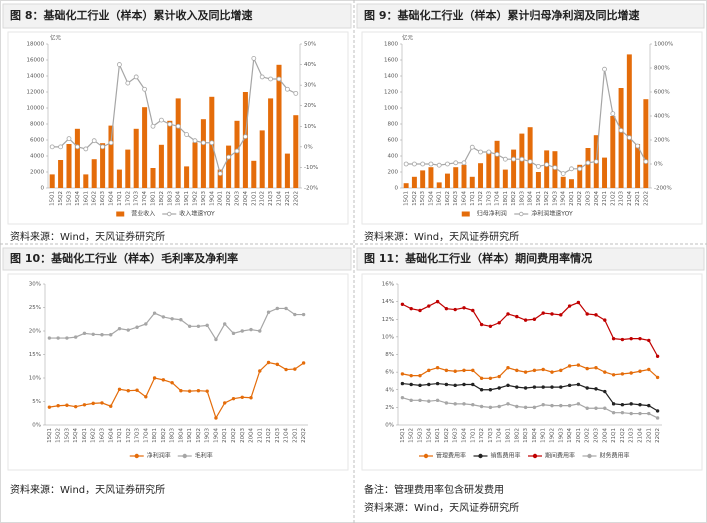  I want to click on y-tick-label: 0%, so click(308, 147).